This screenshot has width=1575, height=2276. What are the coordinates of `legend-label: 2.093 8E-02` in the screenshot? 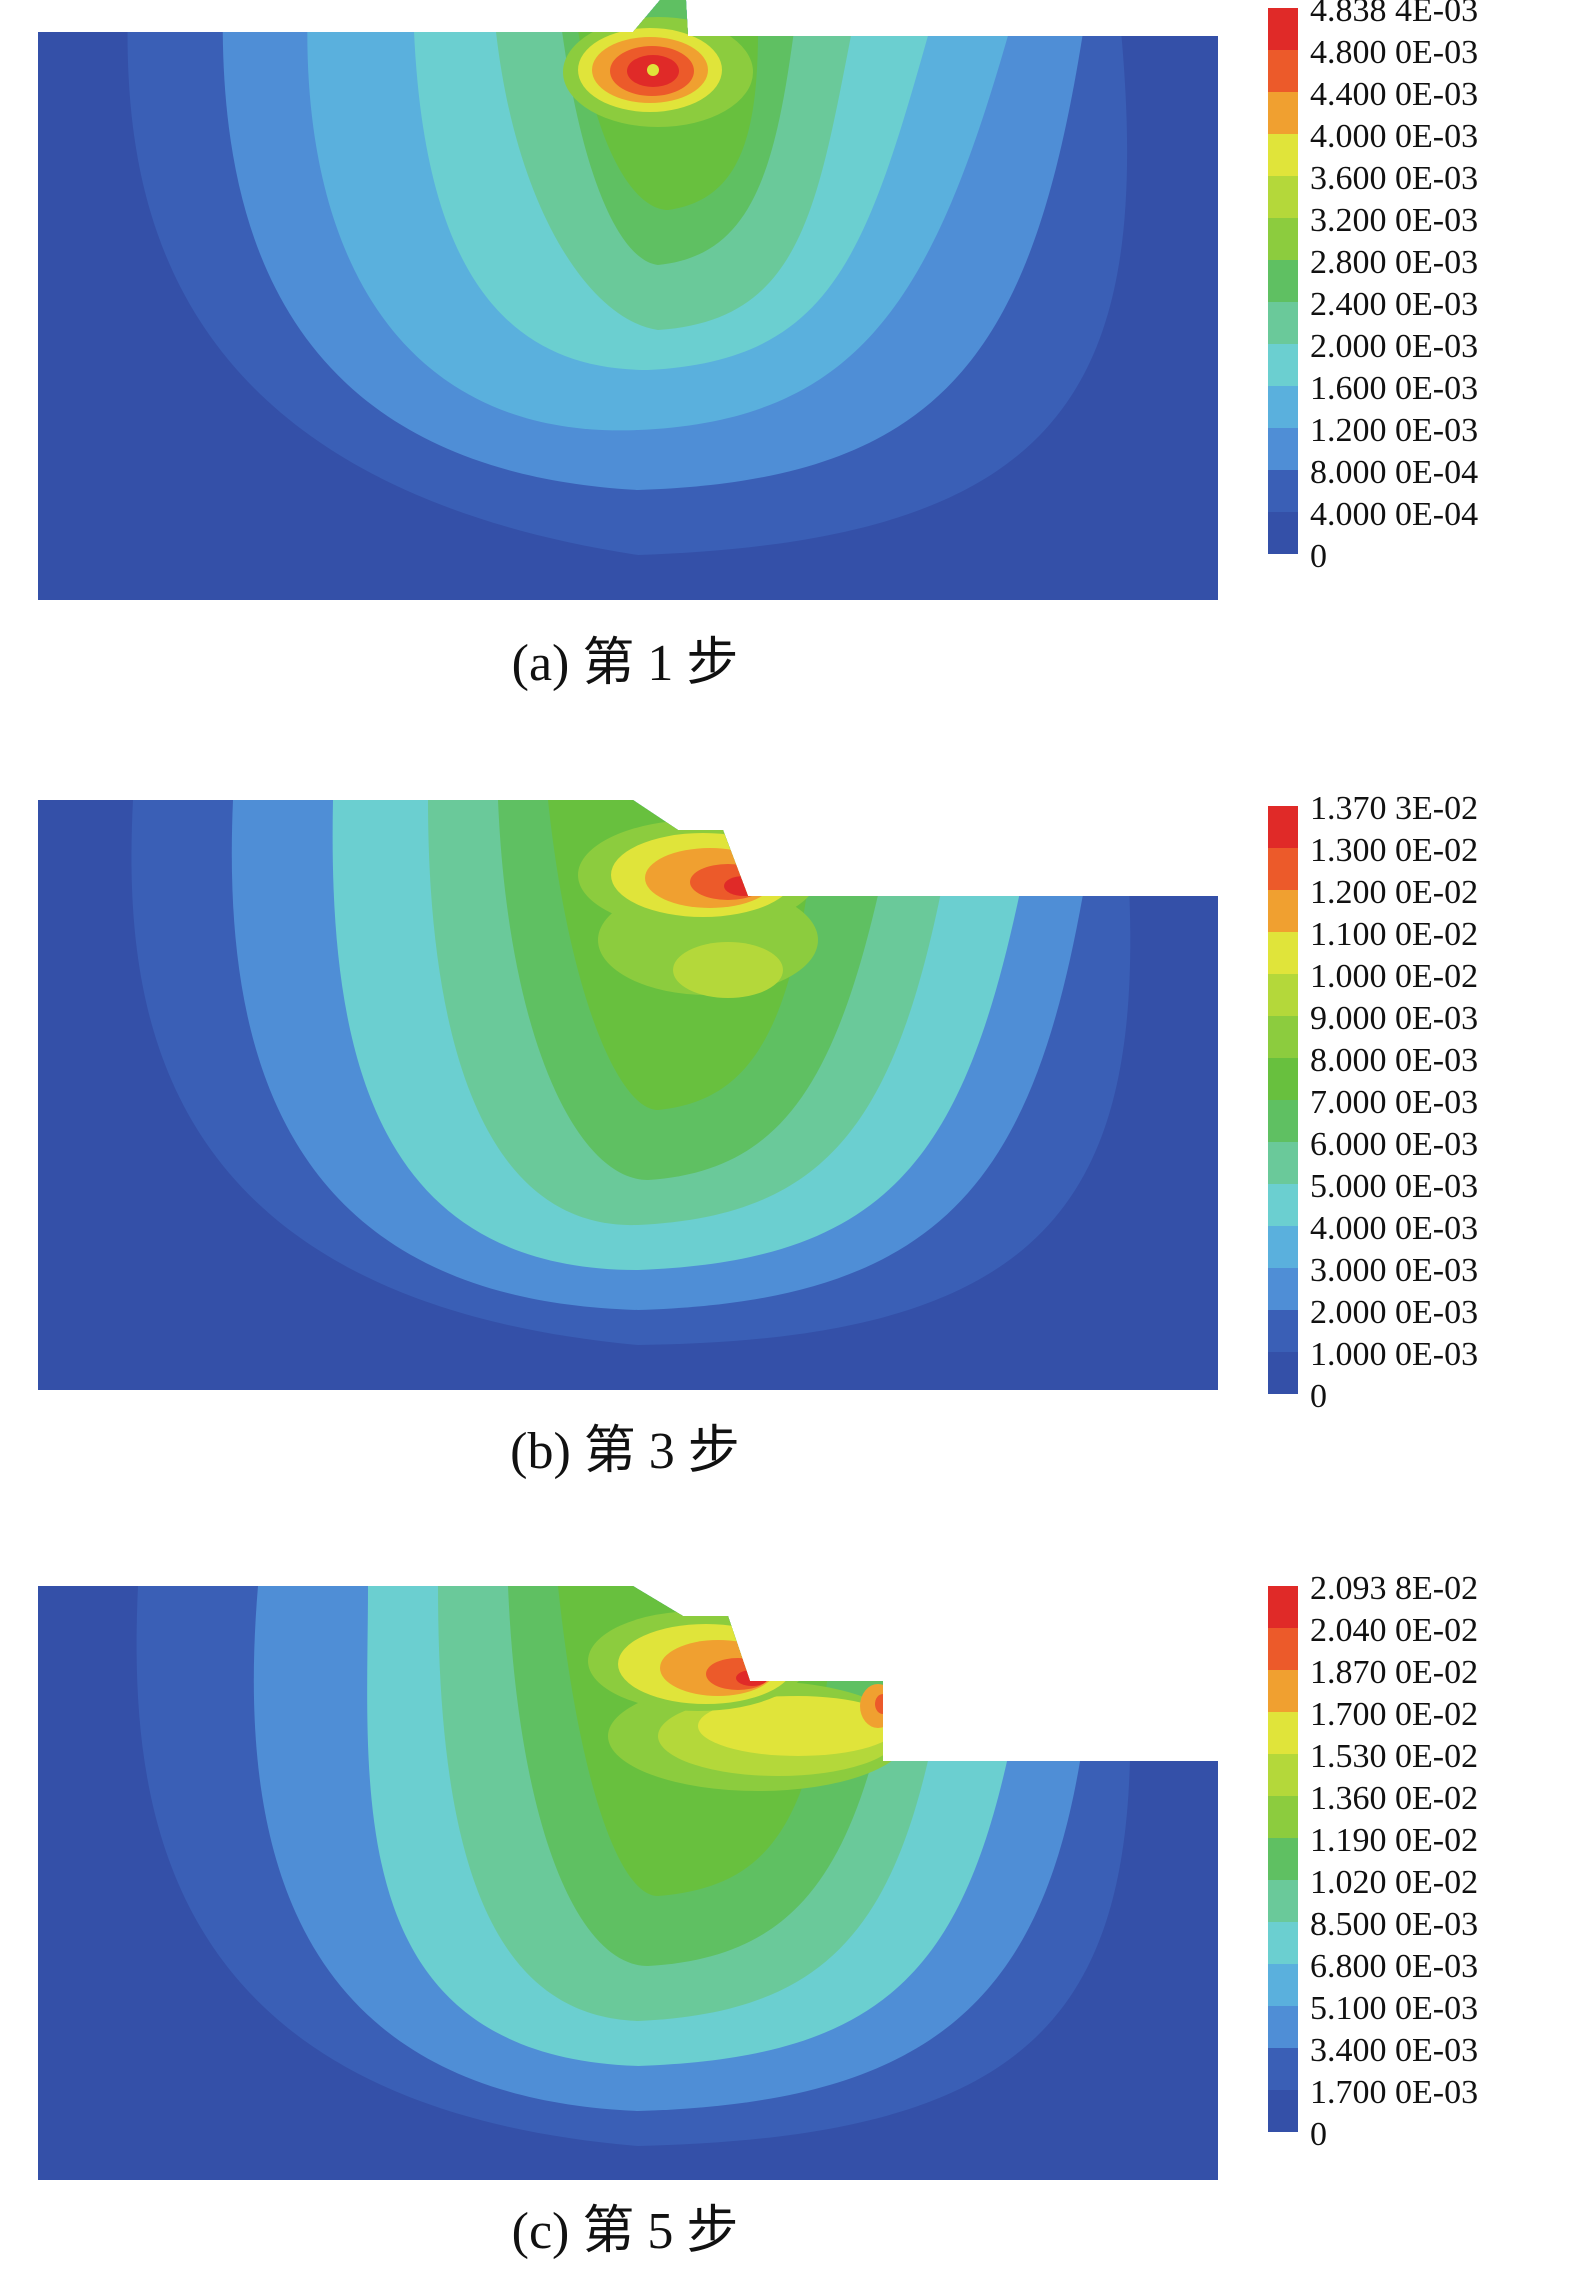 It's located at (1394, 1588).